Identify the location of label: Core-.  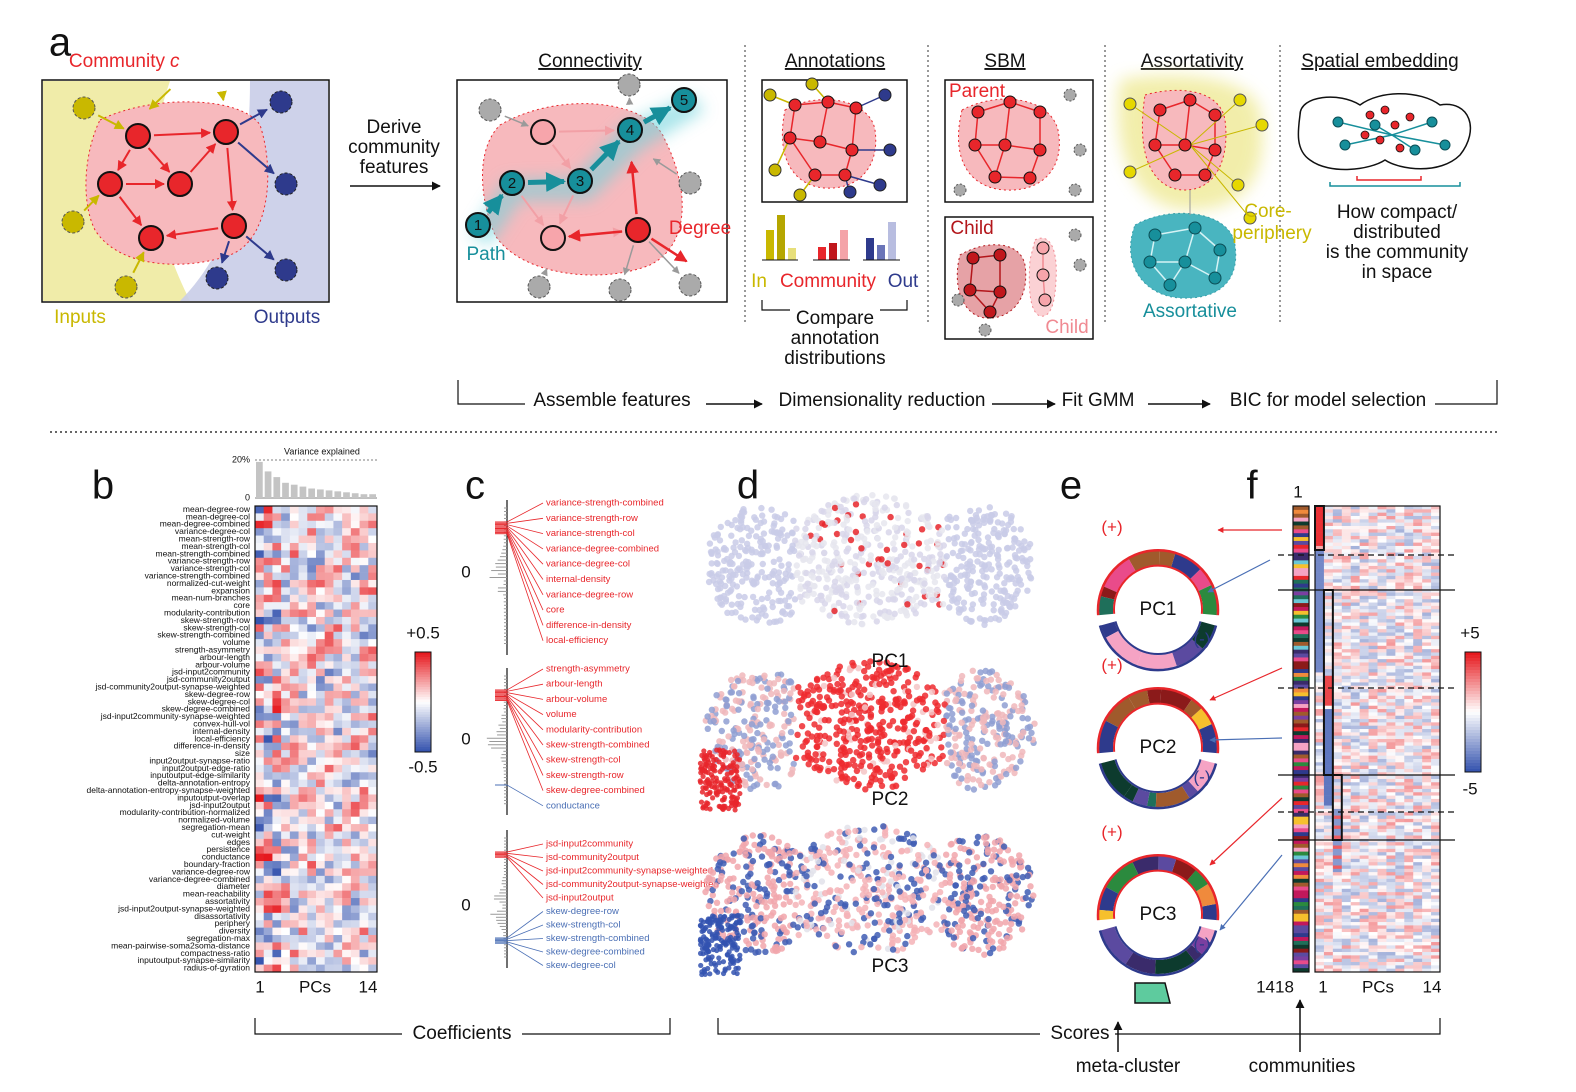
(1268, 211).